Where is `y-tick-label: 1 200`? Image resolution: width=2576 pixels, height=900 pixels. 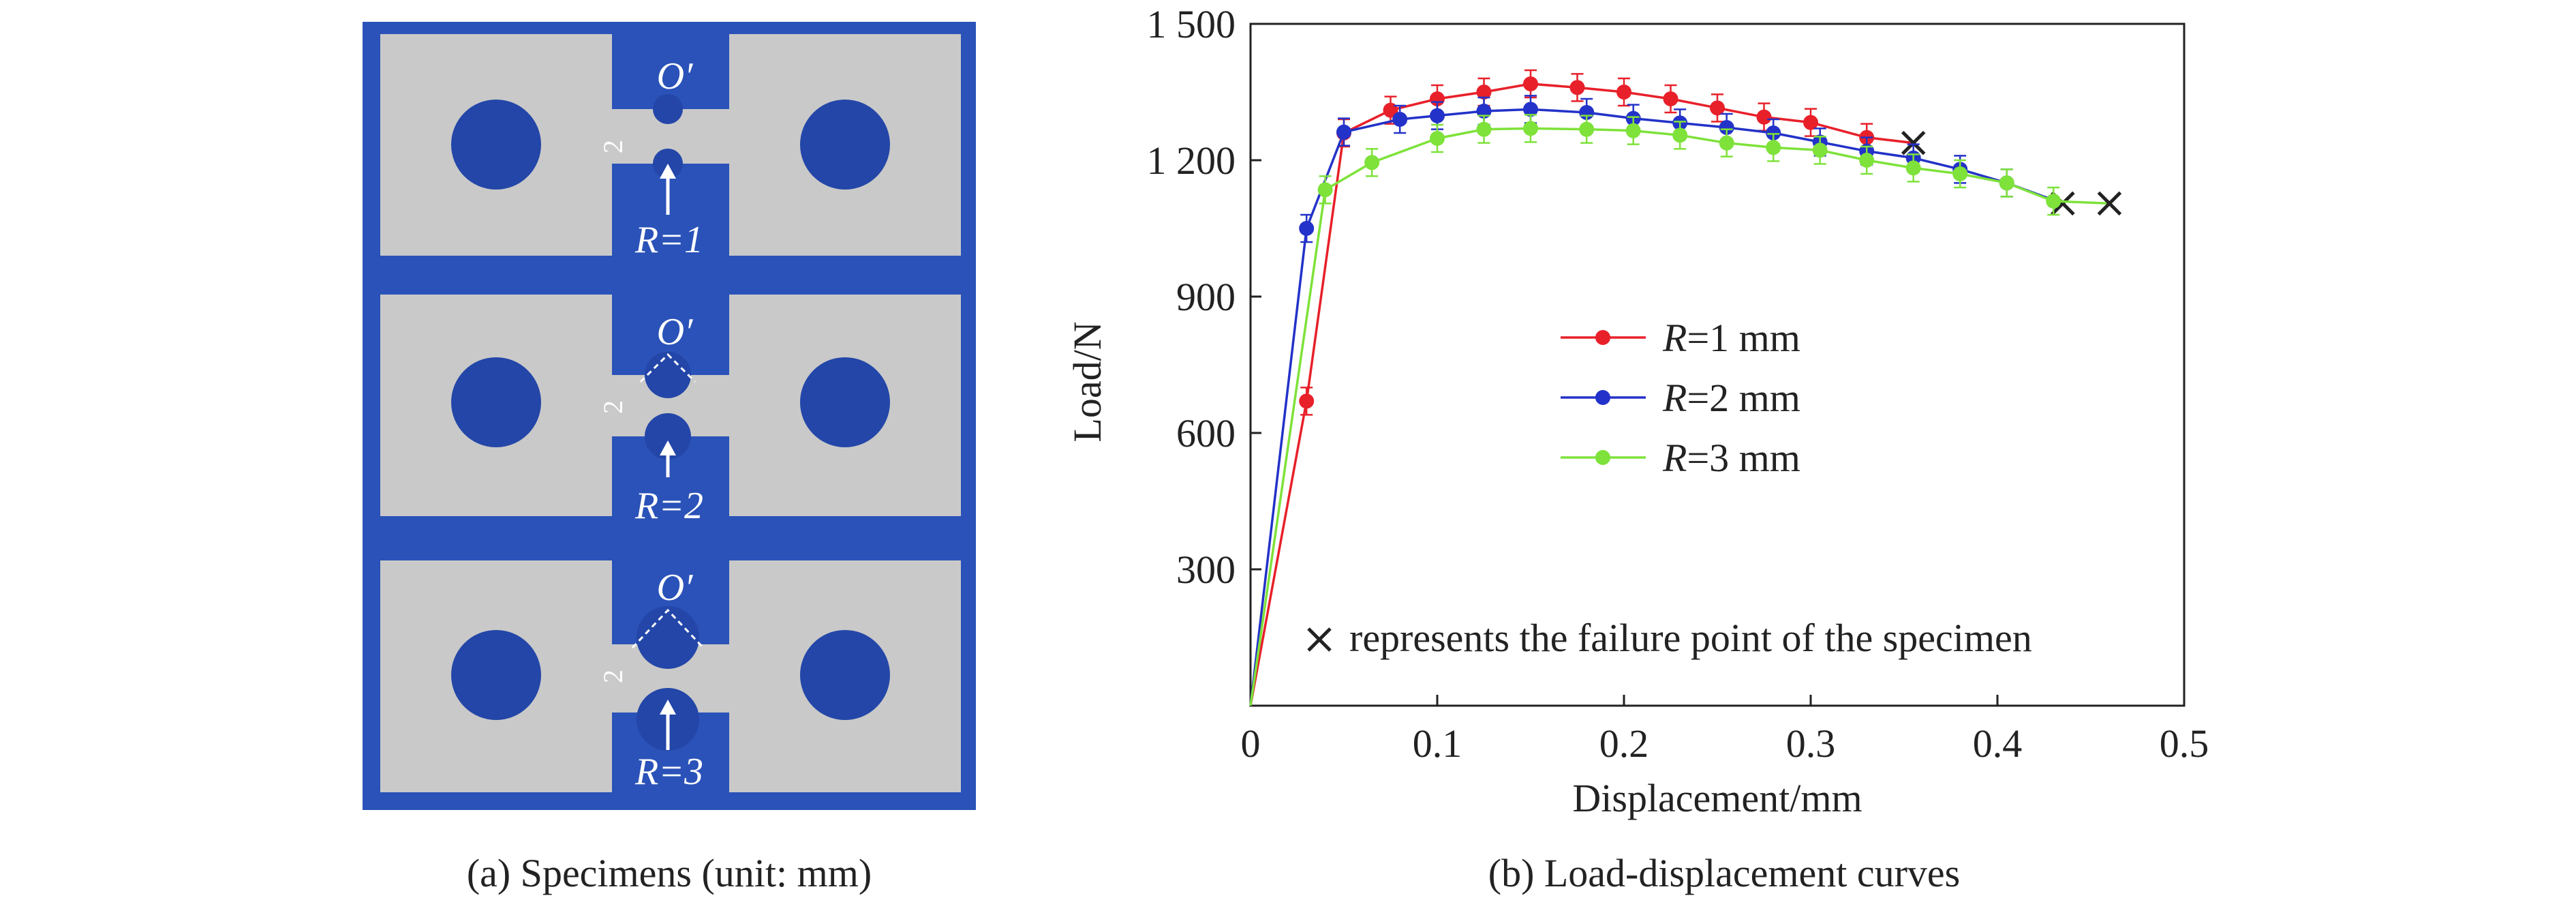 y-tick-label: 1 200 is located at coordinates (1191, 160).